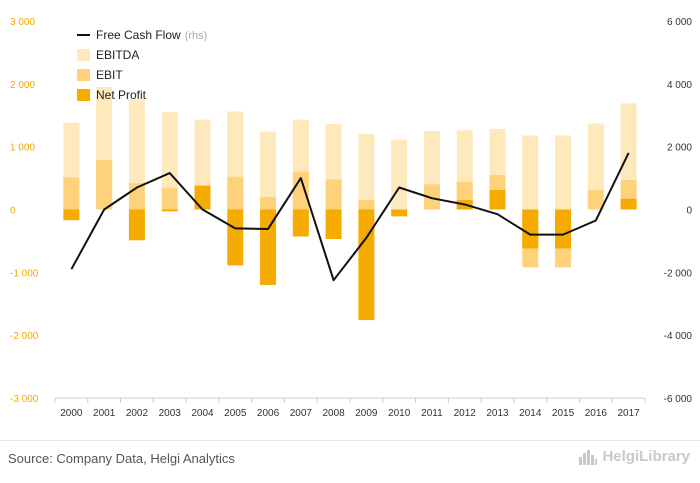 The image size is (700, 483). Describe the element at coordinates (24, 336) in the screenshot. I see `y-left-tick-label: -2 000` at that location.